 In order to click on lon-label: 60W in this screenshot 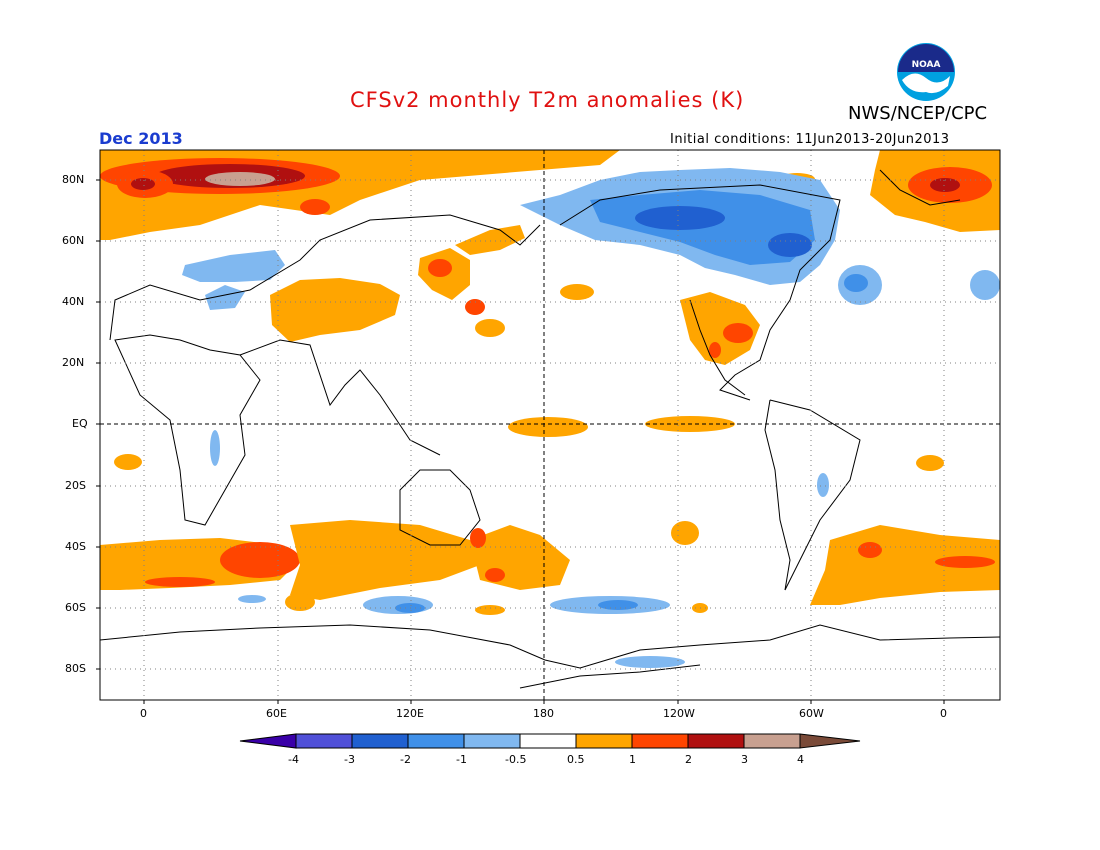, I will do `click(811, 713)`.